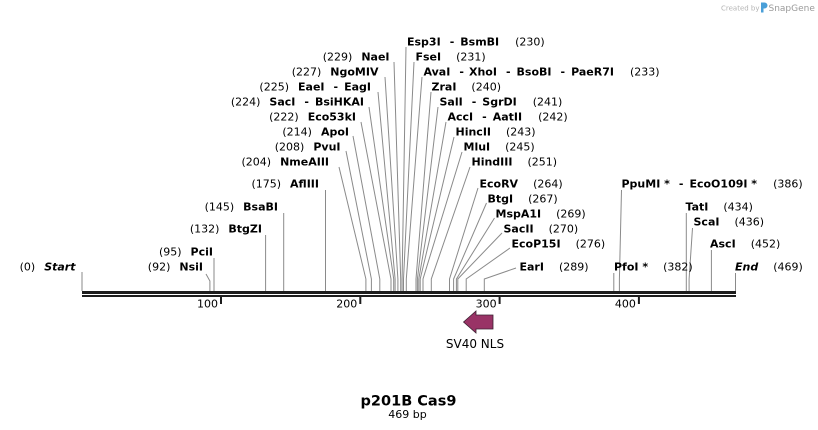  What do you see at coordinates (28, 267) in the screenshot?
I see `start-position: (0)` at bounding box center [28, 267].